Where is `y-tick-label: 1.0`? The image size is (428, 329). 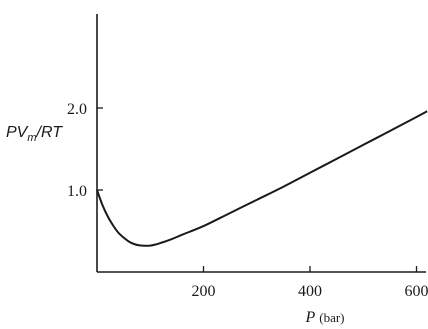
y-tick-label: 1.0 is located at coordinates (77, 191).